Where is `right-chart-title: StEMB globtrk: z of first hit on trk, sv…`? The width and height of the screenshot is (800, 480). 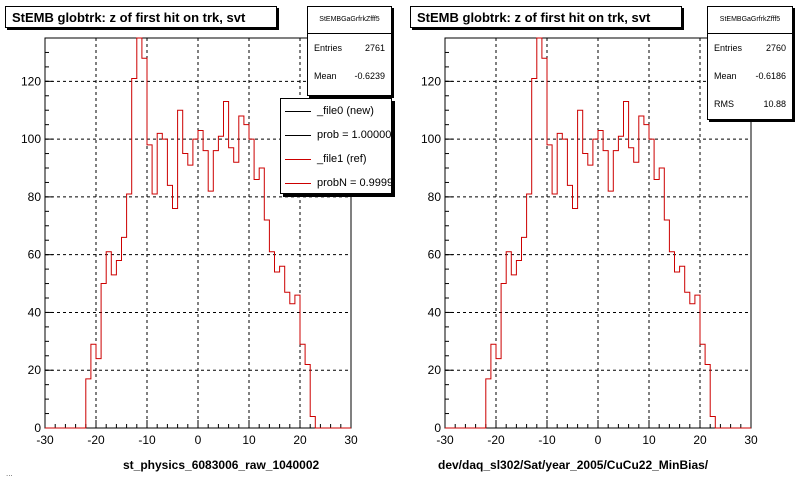
right-chart-title: StEMB globtrk: z of first hit on trk, sv… is located at coordinates (546, 17).